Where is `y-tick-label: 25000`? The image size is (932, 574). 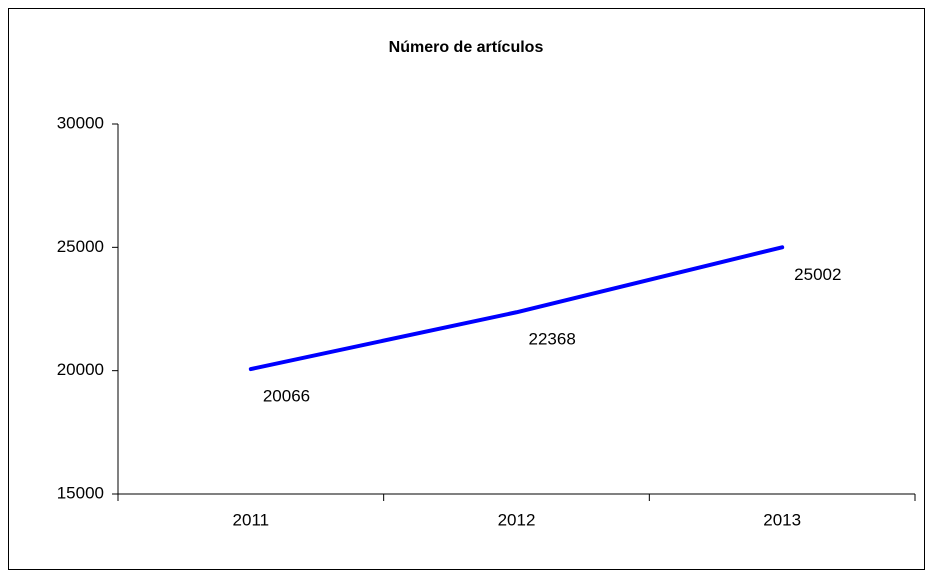
y-tick-label: 25000 is located at coordinates (80, 246).